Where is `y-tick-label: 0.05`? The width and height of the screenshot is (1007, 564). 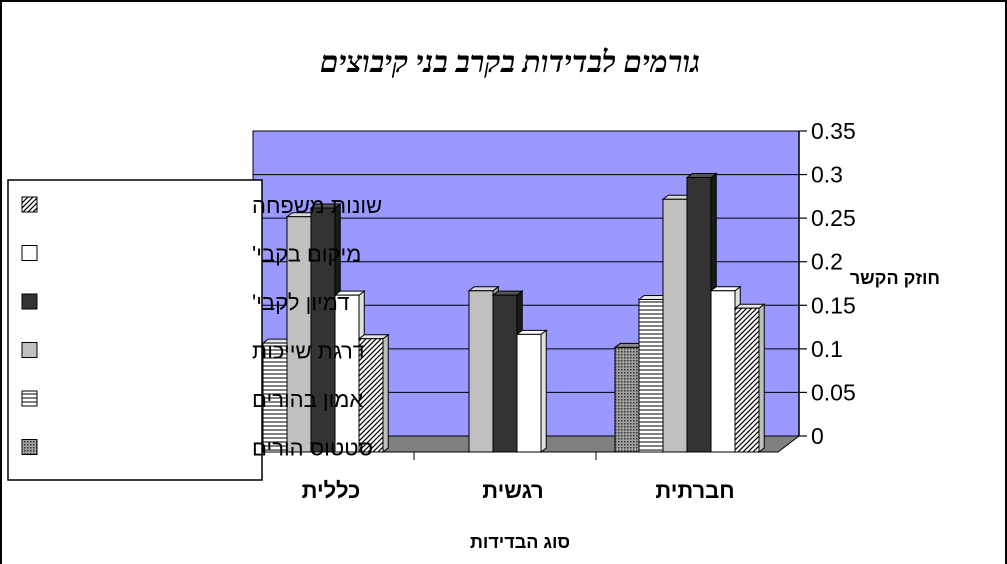 y-tick-label: 0.05 is located at coordinates (833, 392).